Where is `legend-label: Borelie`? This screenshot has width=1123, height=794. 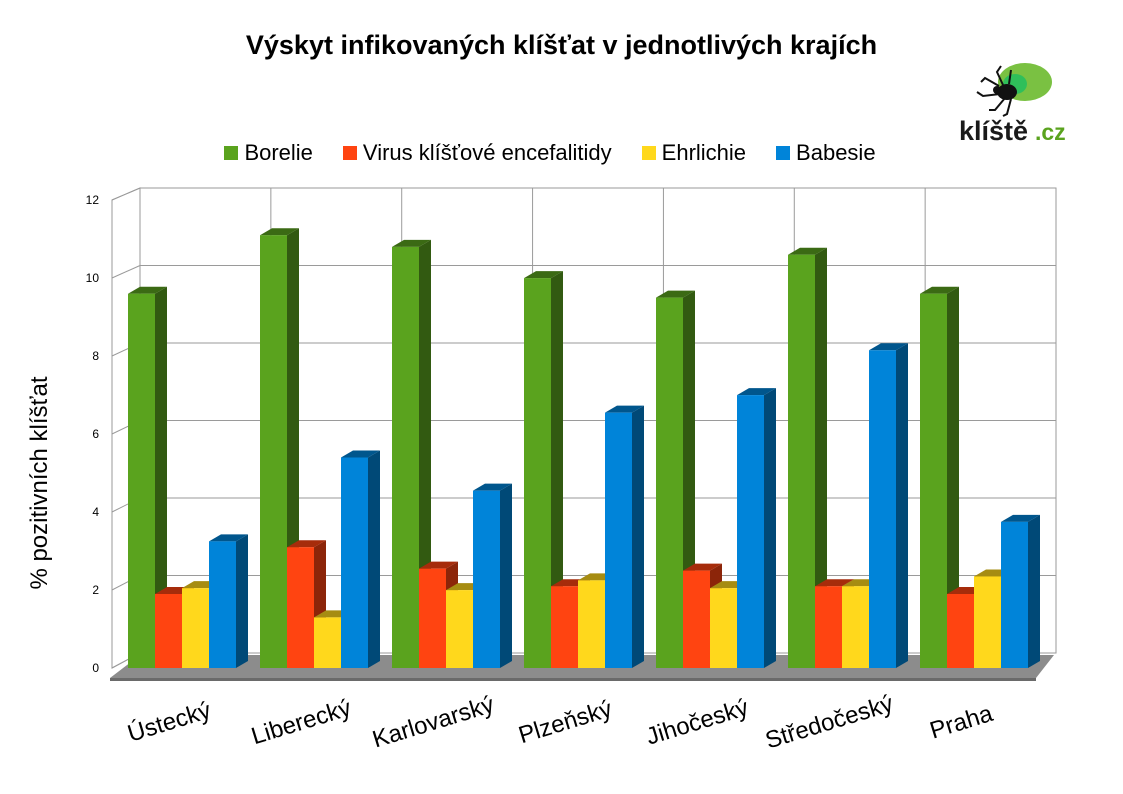
legend-label: Borelie is located at coordinates (278, 152).